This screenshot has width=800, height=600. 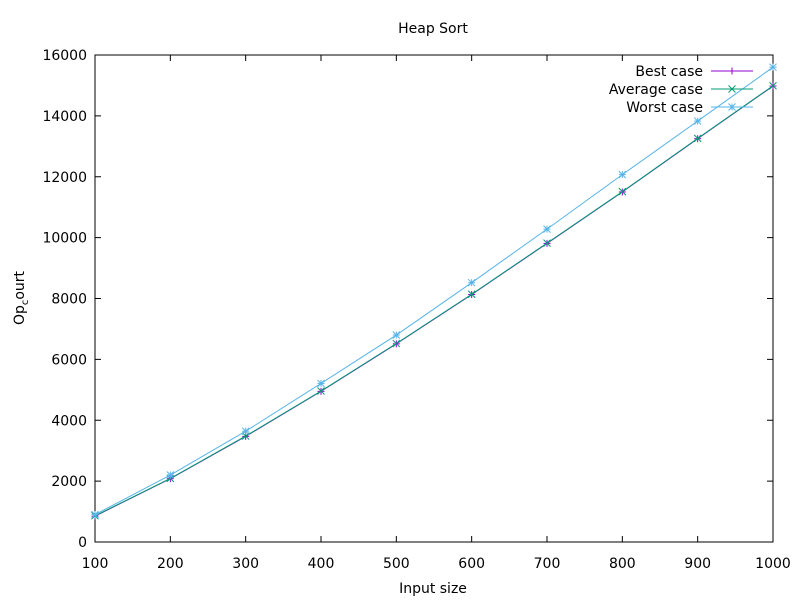 I want to click on x-tick-label: 400, so click(x=321, y=564).